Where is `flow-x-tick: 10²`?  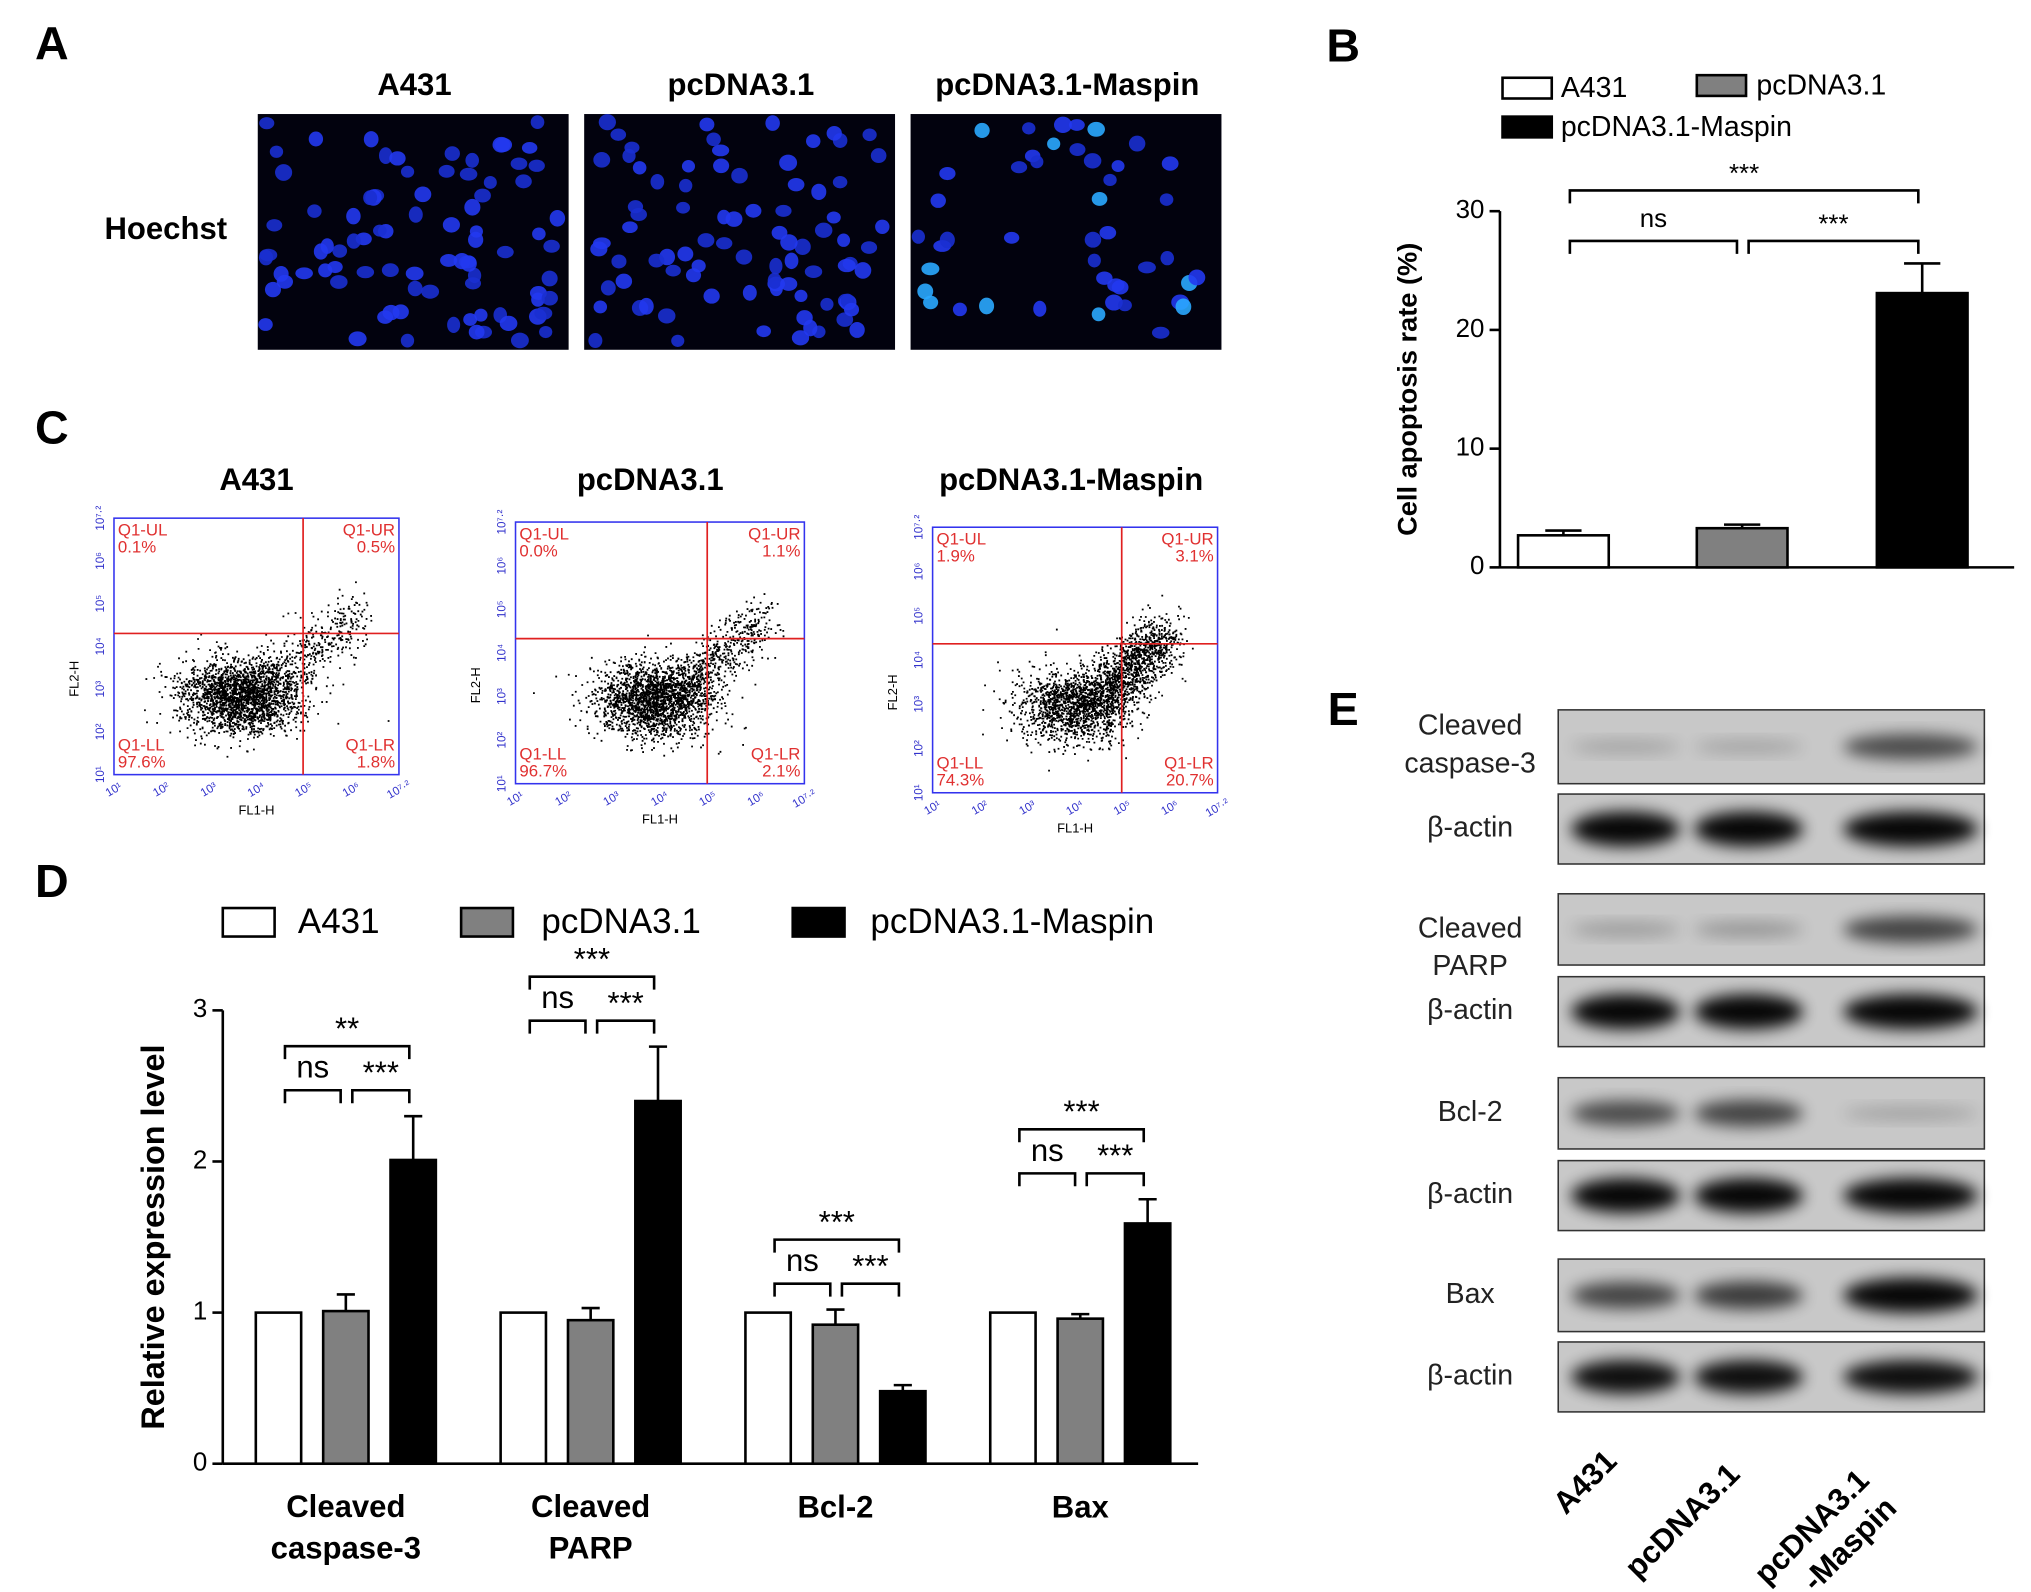 flow-x-tick: 10² is located at coordinates (161, 790).